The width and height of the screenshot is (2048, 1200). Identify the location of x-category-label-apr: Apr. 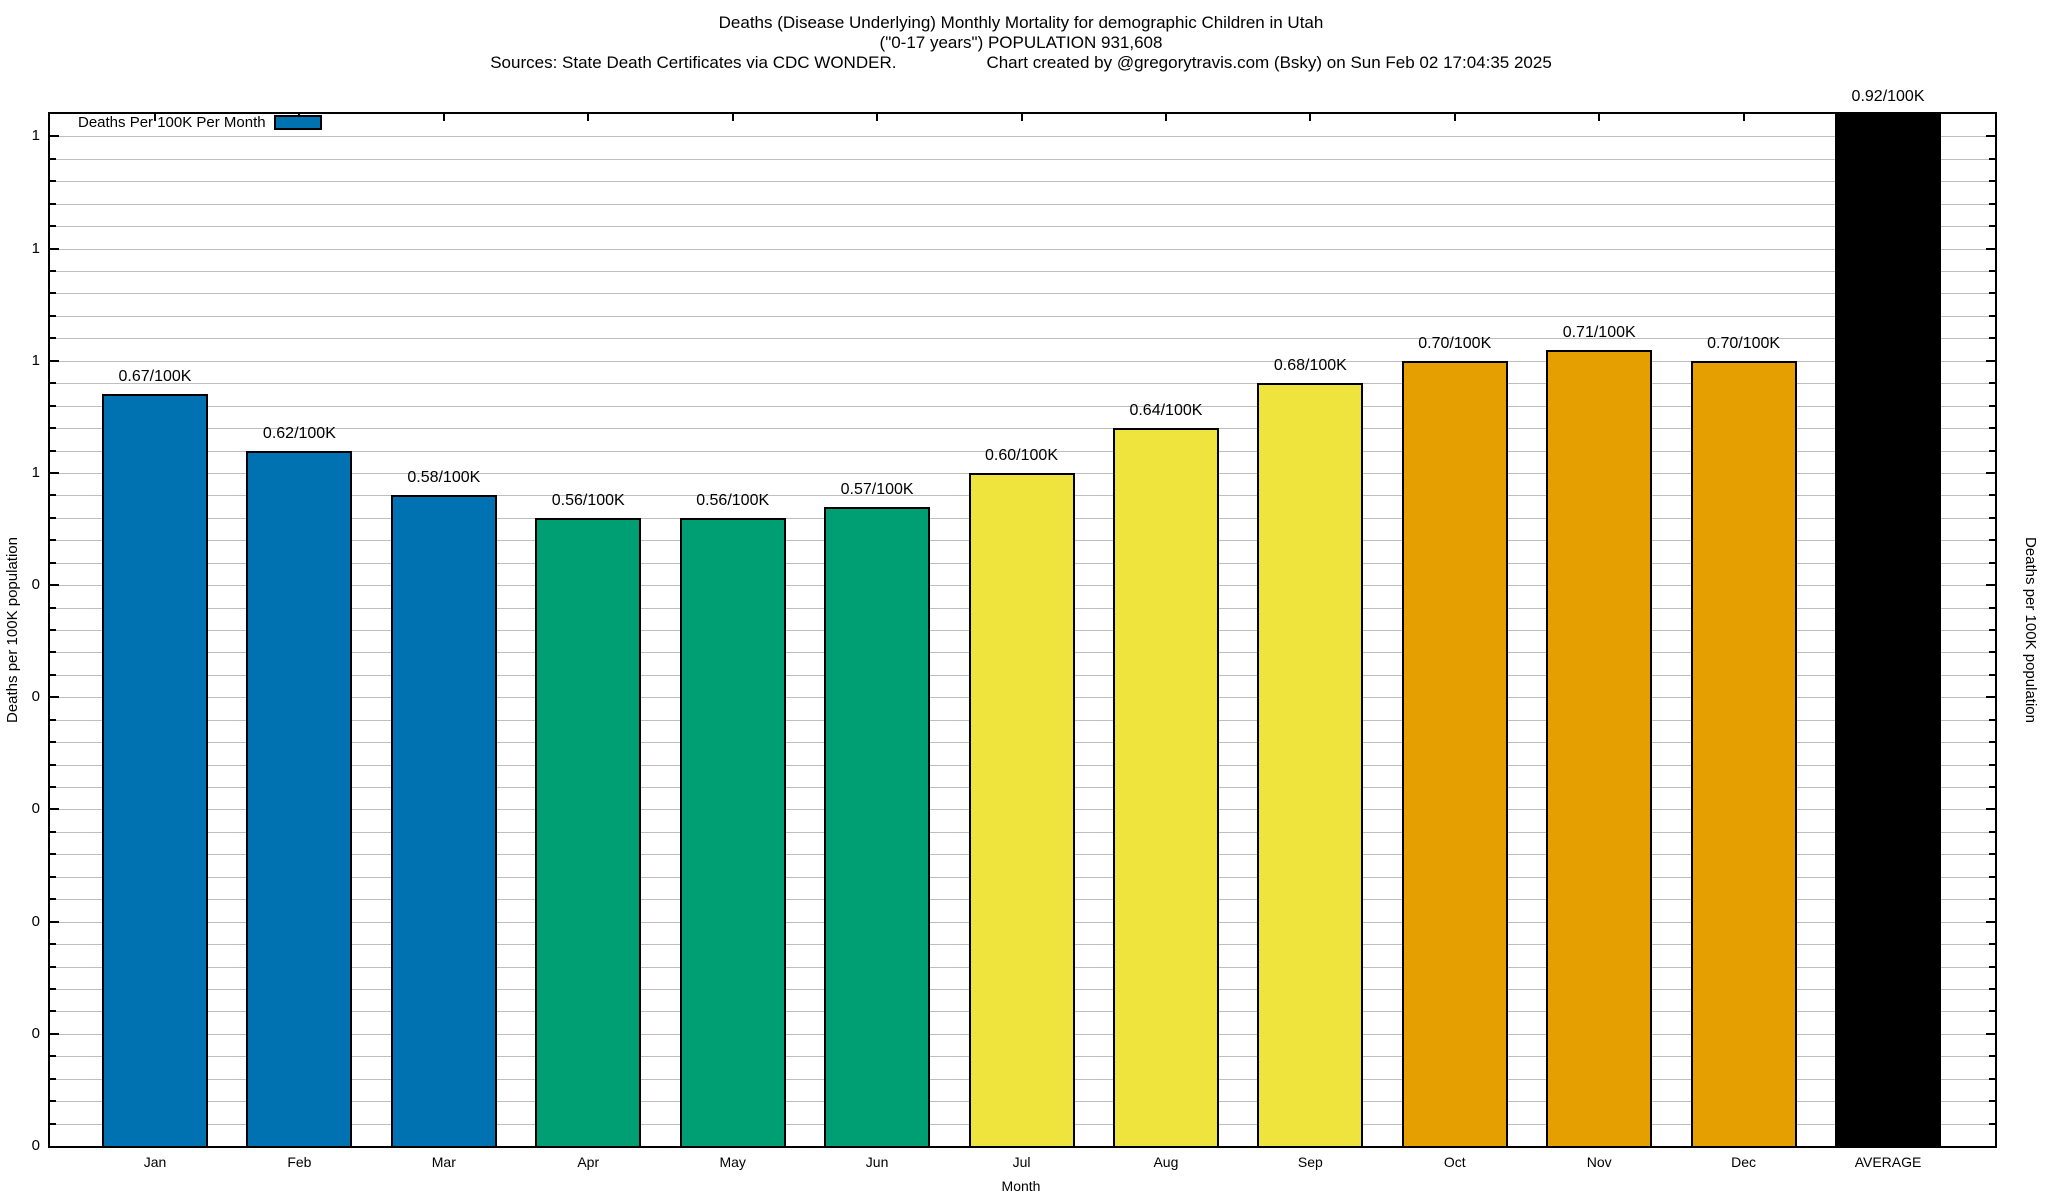
(588, 1162).